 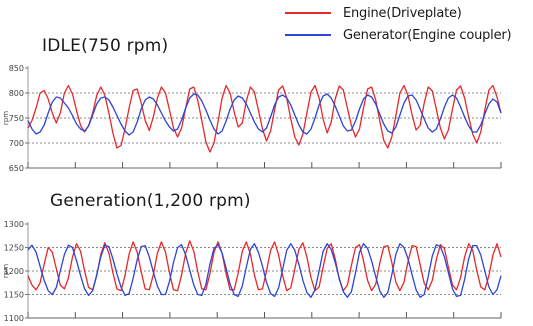 I want to click on y-tick-label: 1250, so click(x=14, y=248).